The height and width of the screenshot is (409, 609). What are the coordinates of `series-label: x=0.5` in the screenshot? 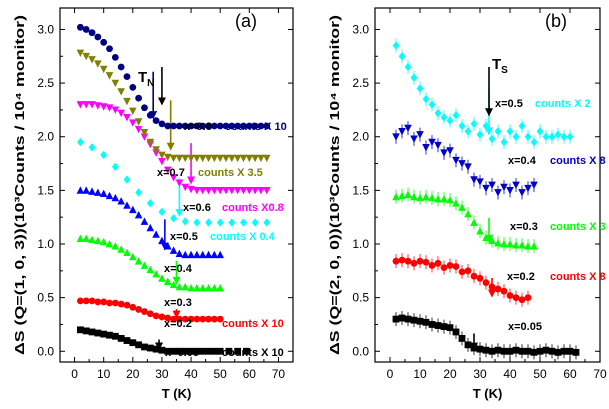 It's located at (184, 237).